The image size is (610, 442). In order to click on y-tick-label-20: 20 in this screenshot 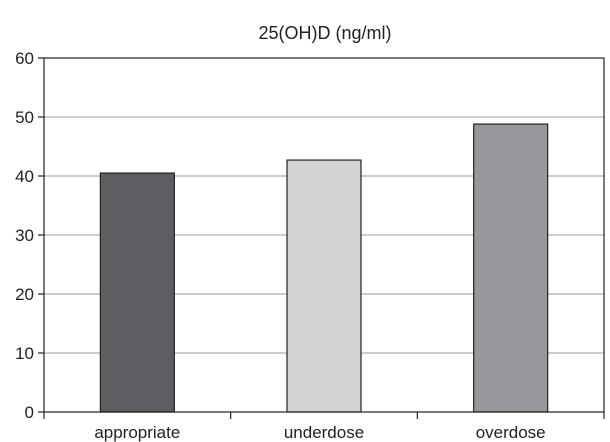, I will do `click(24, 294)`.